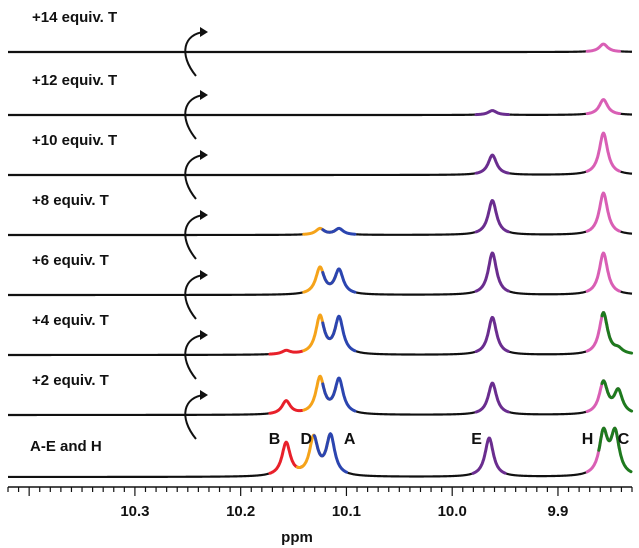 The image size is (639, 548). I want to click on series-label: +10 equiv. T, so click(74, 140).